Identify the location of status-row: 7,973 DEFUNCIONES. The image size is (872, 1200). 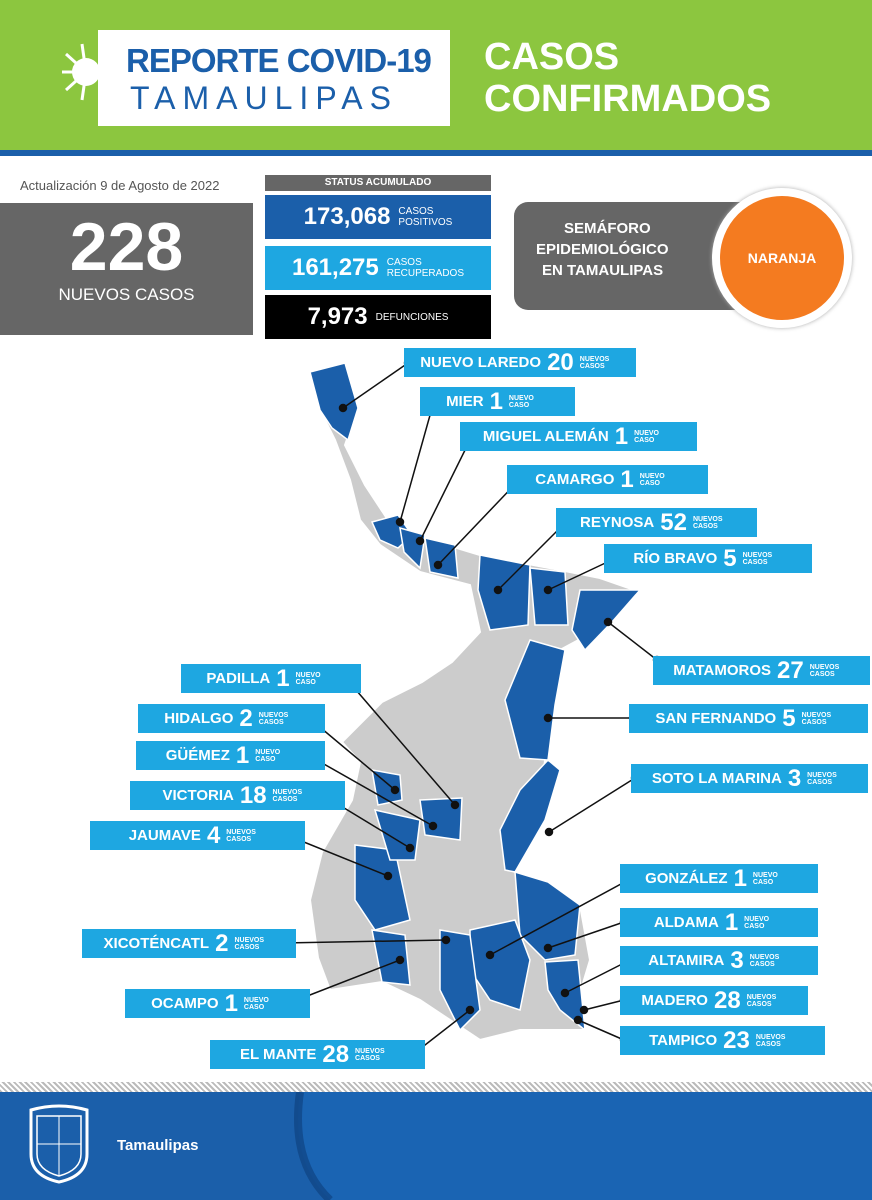
(378, 317).